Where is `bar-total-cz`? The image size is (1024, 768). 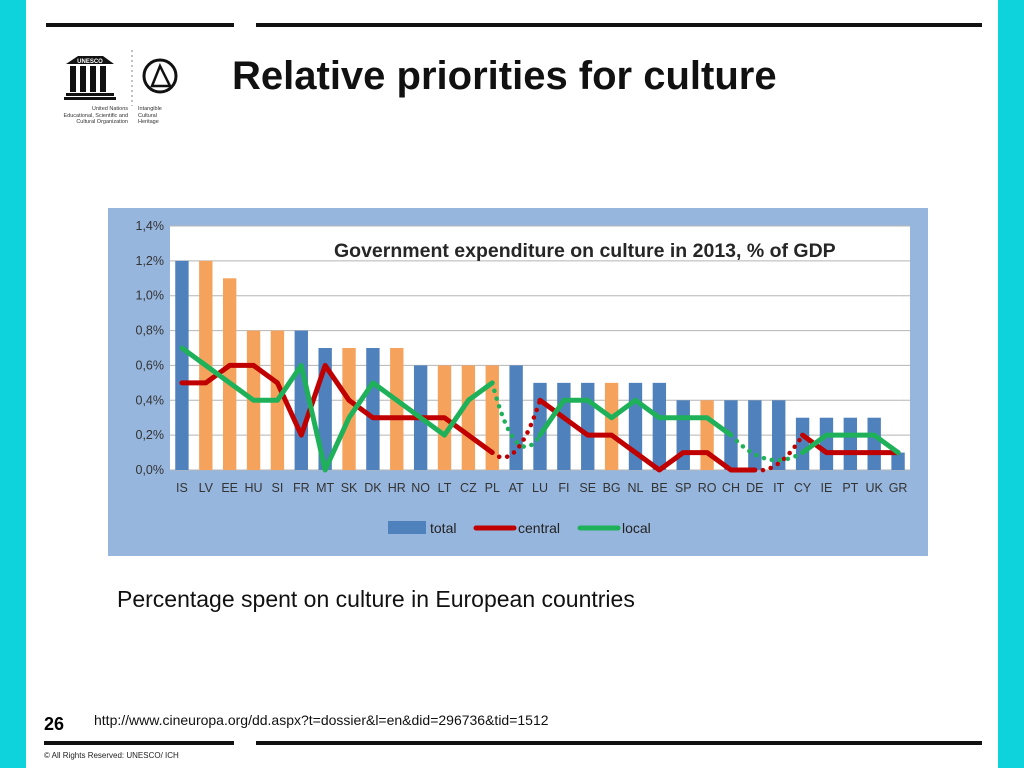
bar-total-cz is located at coordinates (468, 417).